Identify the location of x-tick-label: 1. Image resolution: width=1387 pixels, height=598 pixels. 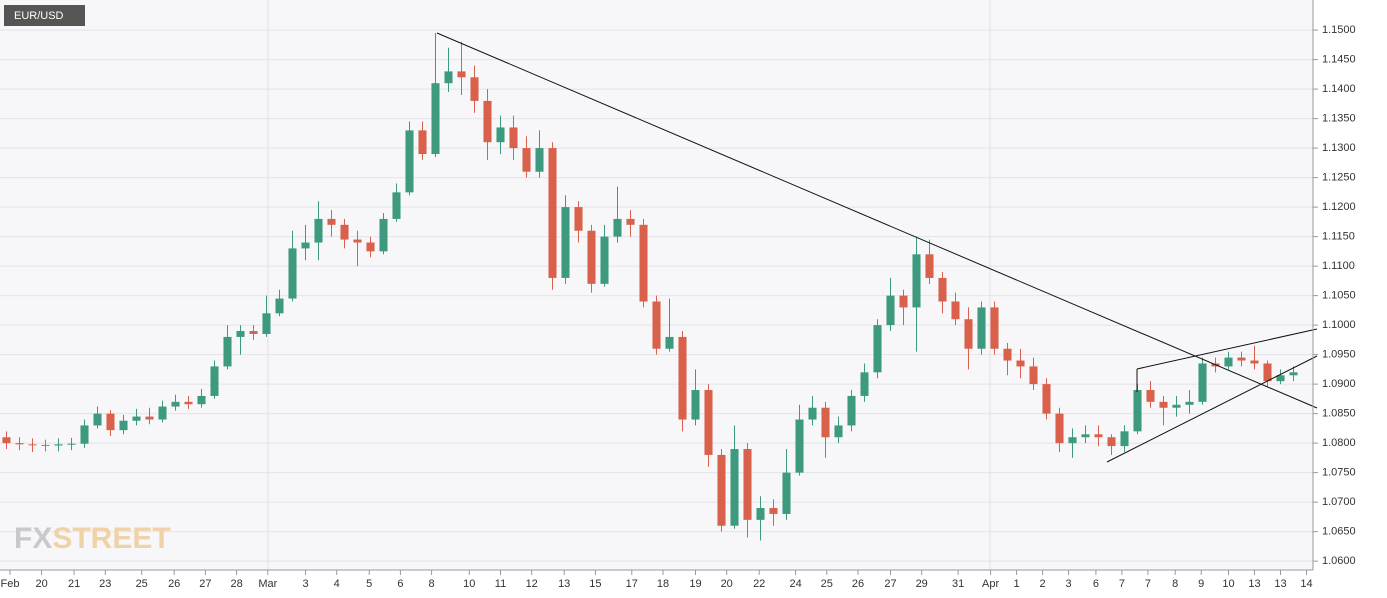
(1017, 584).